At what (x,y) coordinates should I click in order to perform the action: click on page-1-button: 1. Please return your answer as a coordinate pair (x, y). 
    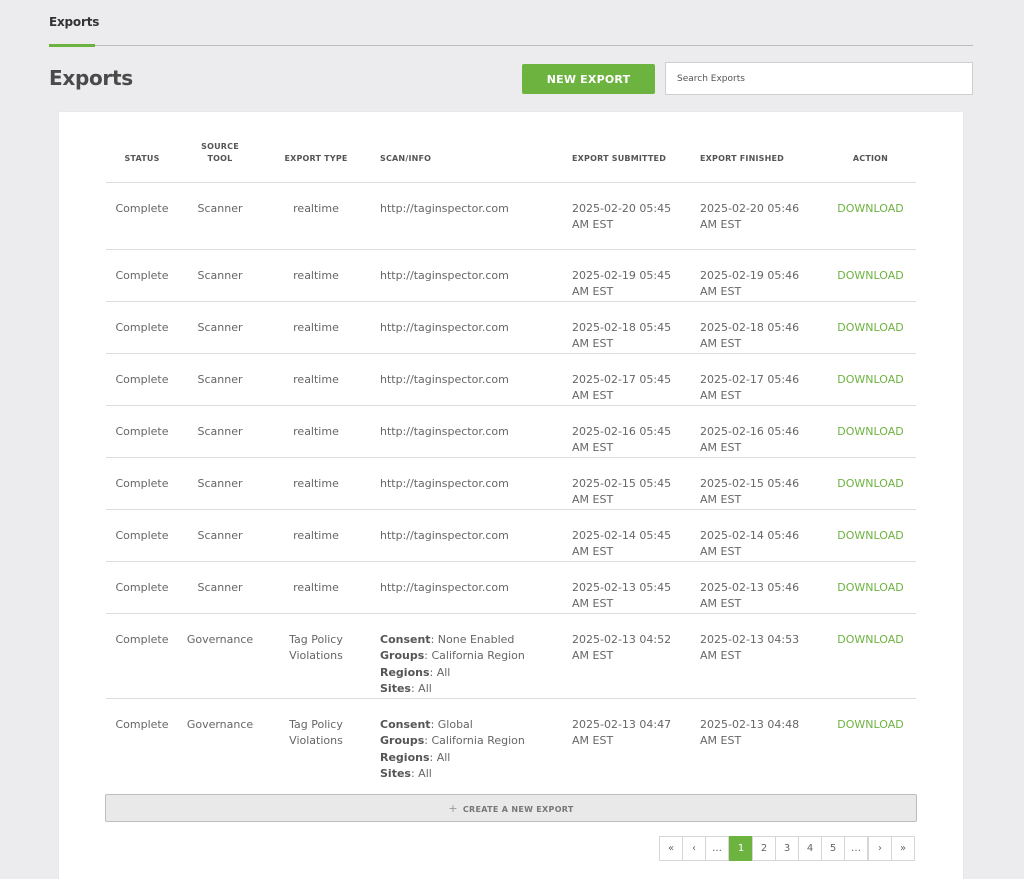
    Looking at the image, I should click on (741, 848).